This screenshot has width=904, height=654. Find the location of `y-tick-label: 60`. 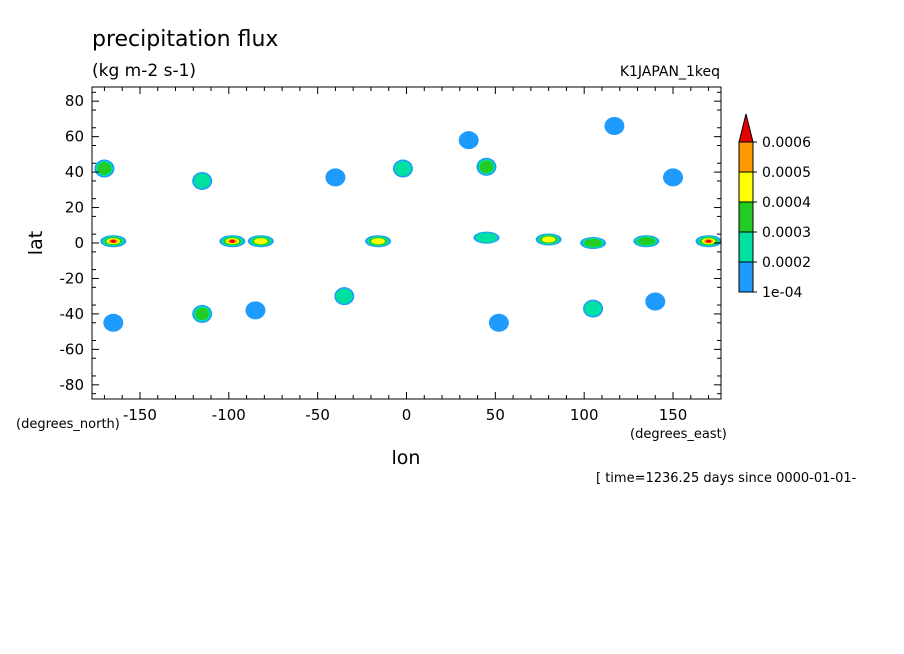

y-tick-label: 60 is located at coordinates (74, 137).